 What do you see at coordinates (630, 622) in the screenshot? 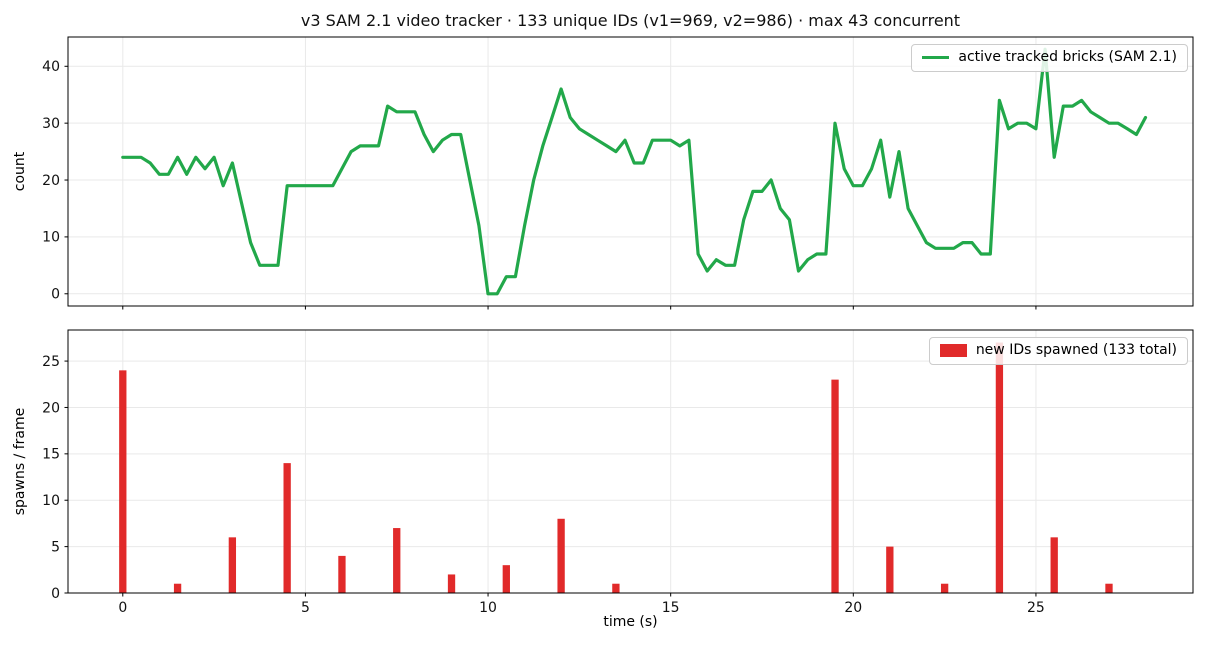
I see `x-axis-label: time (s)` at bounding box center [630, 622].